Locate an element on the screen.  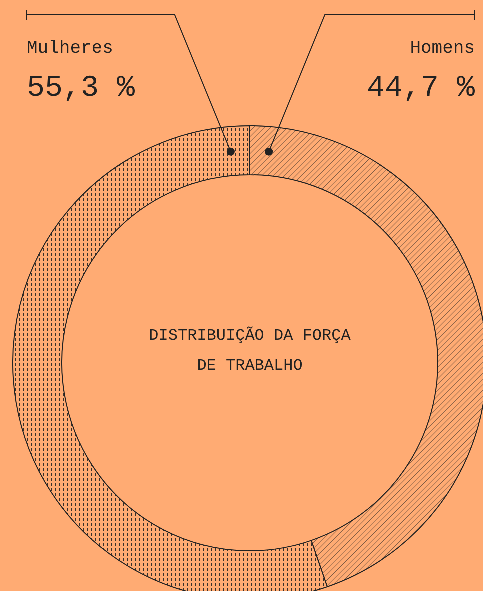
legend-label: Mulheres is located at coordinates (70, 49).